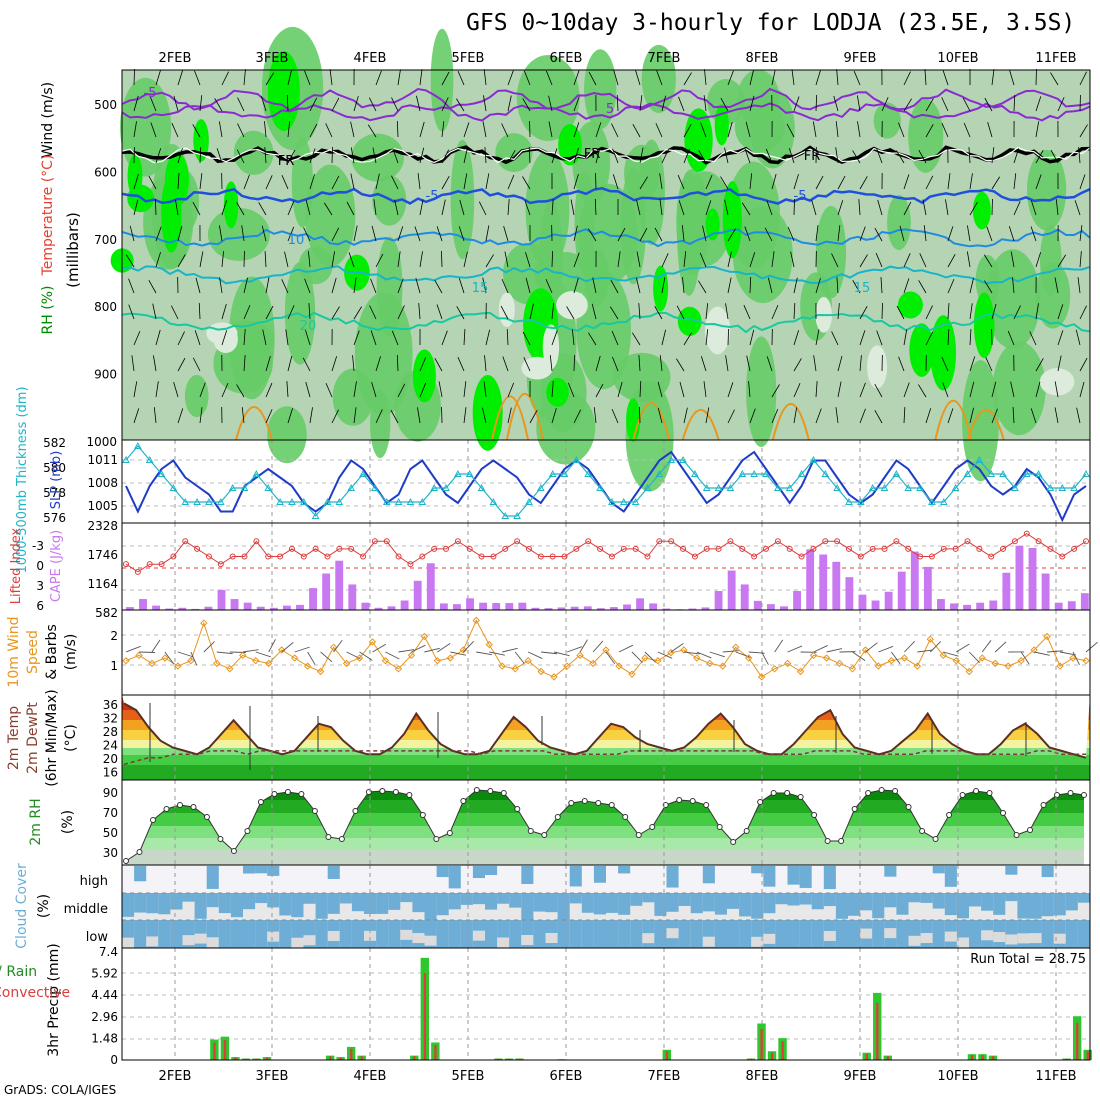 The height and width of the screenshot is (1100, 1100). I want to click on date-label-top: 7FEB, so click(664, 58).